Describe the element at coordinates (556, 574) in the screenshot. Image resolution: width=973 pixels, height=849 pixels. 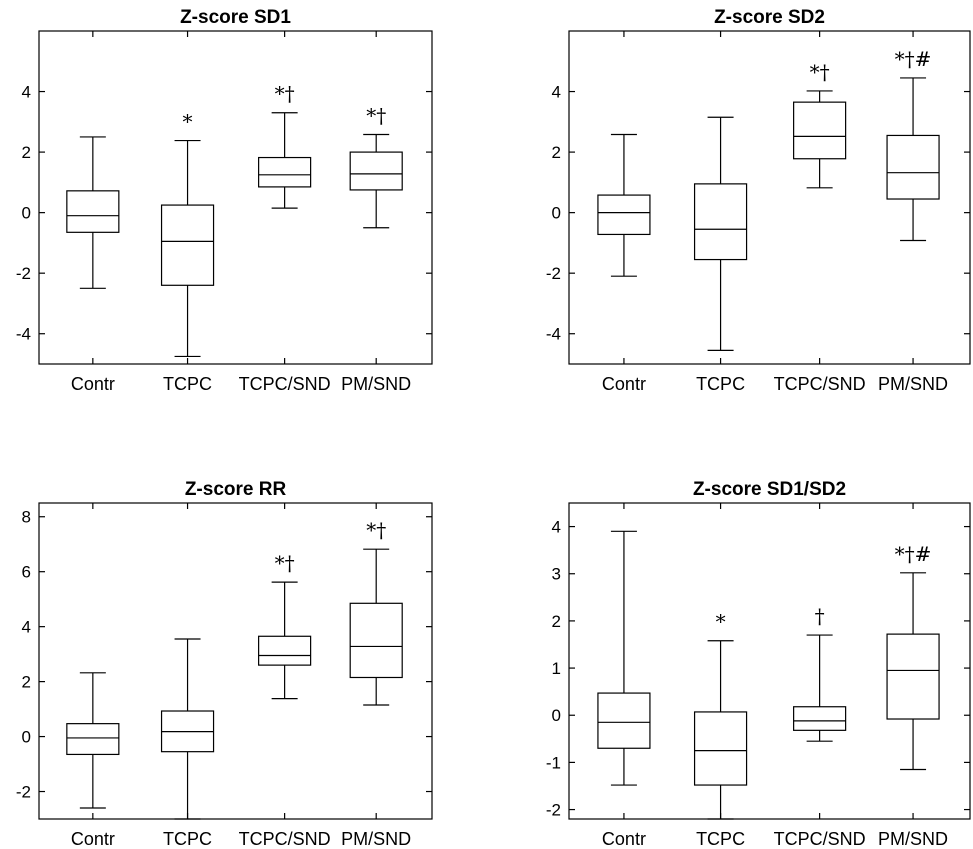
I see `y-tick-label: 3` at that location.